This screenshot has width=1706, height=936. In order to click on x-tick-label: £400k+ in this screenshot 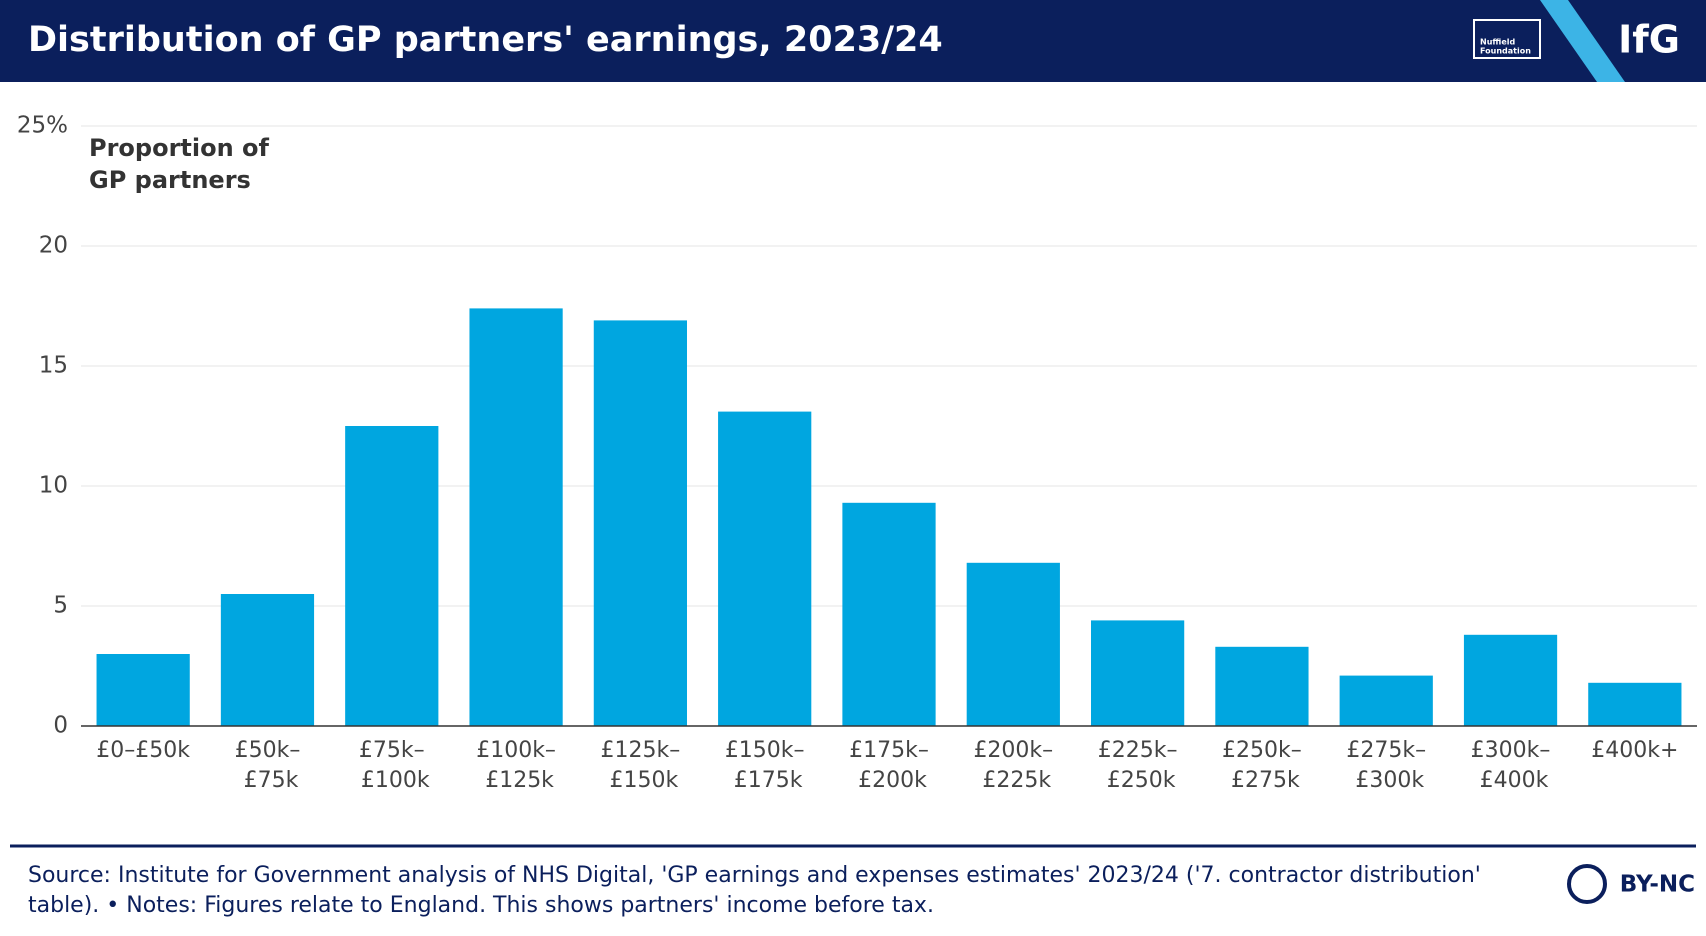, I will do `click(1634, 750)`.